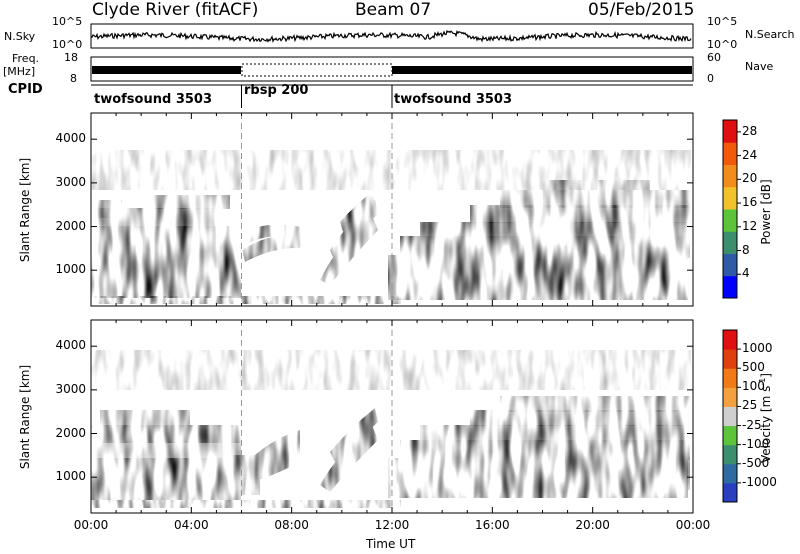  Describe the element at coordinates (759, 481) in the screenshot. I see `colorbar-tick-label: -1000` at that location.